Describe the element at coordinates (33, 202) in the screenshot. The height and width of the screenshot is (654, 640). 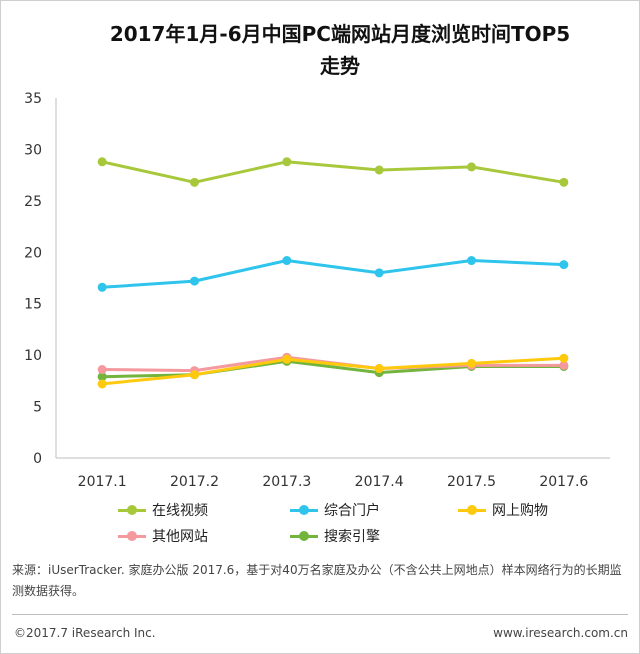
I see `y-tick-label: 25` at that location.